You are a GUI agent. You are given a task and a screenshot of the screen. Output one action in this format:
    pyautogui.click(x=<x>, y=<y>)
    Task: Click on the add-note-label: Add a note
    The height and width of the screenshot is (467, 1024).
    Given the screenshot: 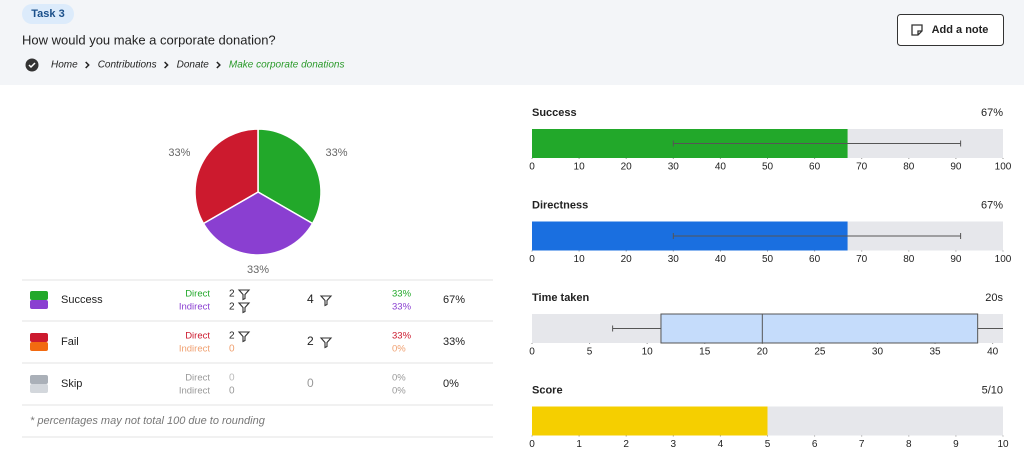 What is the action you would take?
    pyautogui.click(x=960, y=30)
    